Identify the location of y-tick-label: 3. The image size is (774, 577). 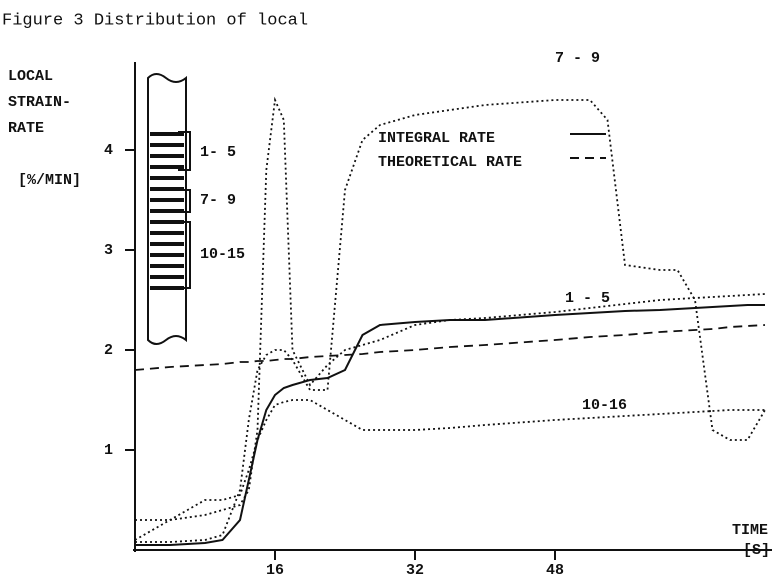
(108, 250).